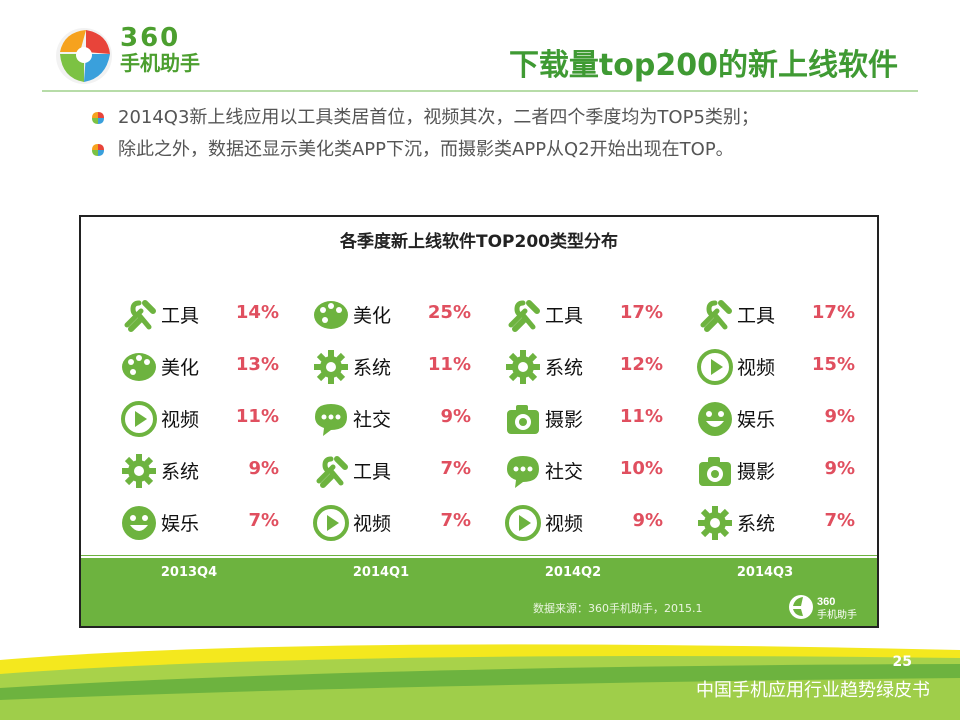 The width and height of the screenshot is (960, 720). What do you see at coordinates (703, 65) in the screenshot?
I see `page-title: 下载量top200的新上线软件` at bounding box center [703, 65].